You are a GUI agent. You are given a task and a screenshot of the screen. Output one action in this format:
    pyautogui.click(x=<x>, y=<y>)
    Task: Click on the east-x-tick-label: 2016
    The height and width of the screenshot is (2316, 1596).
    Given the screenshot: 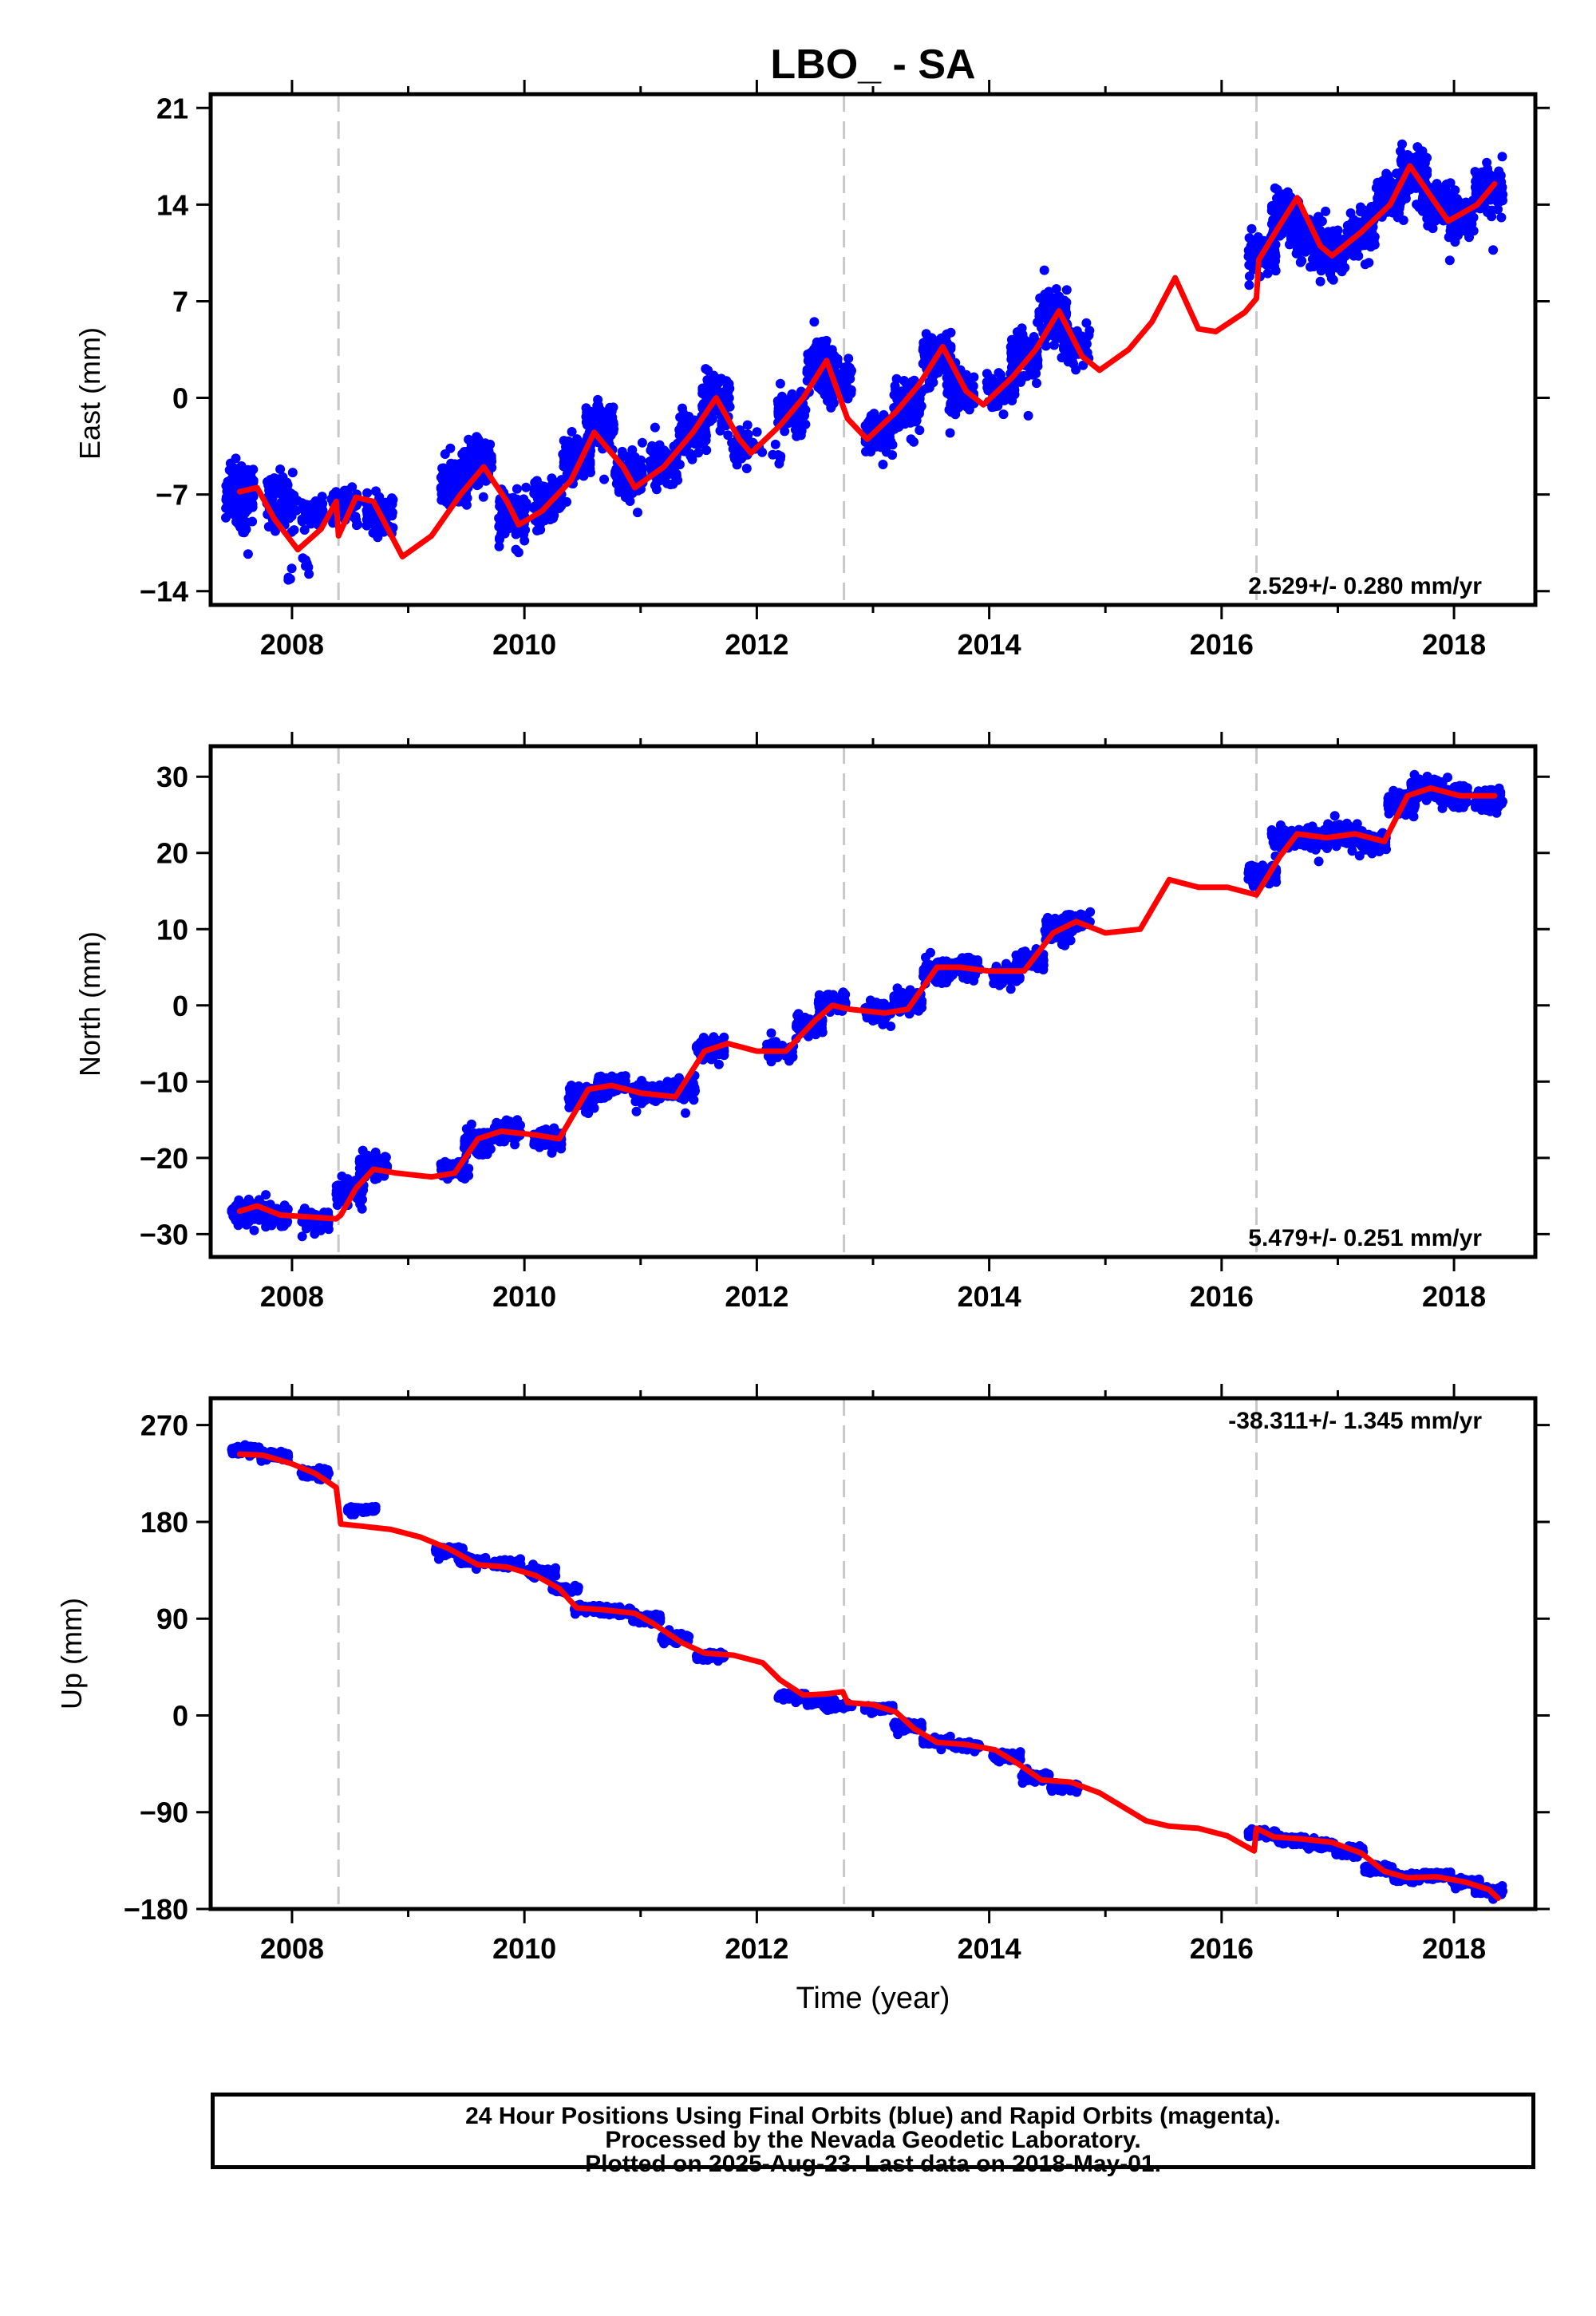 What is the action you would take?
    pyautogui.click(x=1222, y=644)
    